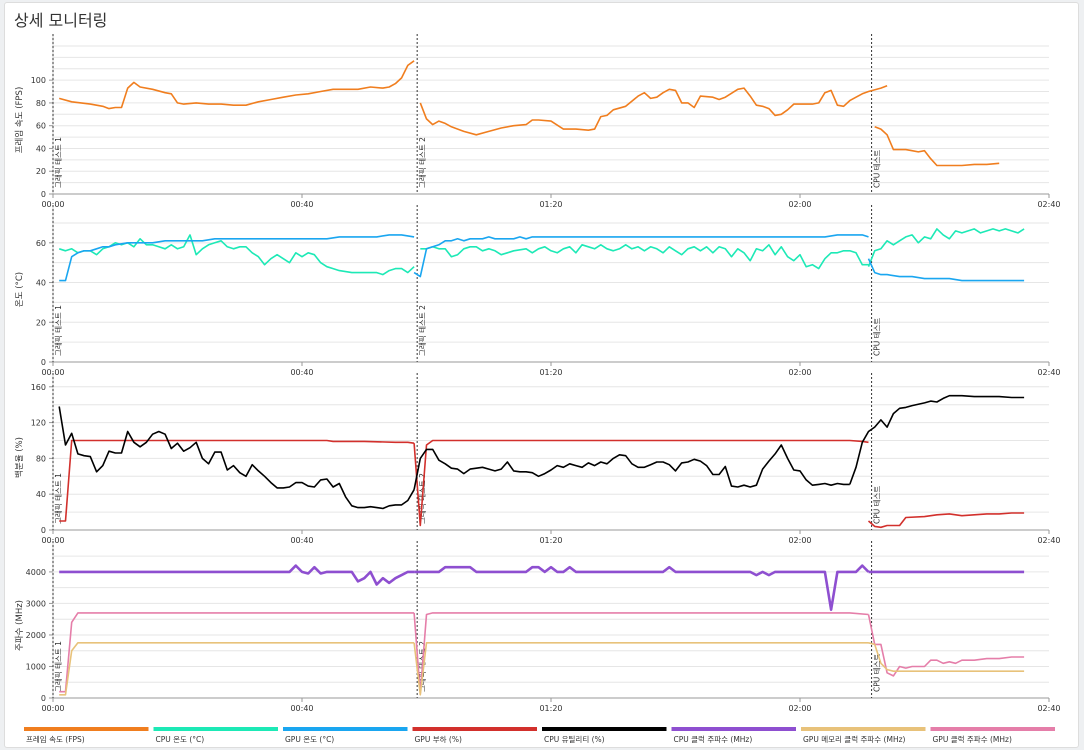 The image size is (1084, 750). I want to click on legend-label: CPU 클럭 주파수 (MHz), so click(713, 739).